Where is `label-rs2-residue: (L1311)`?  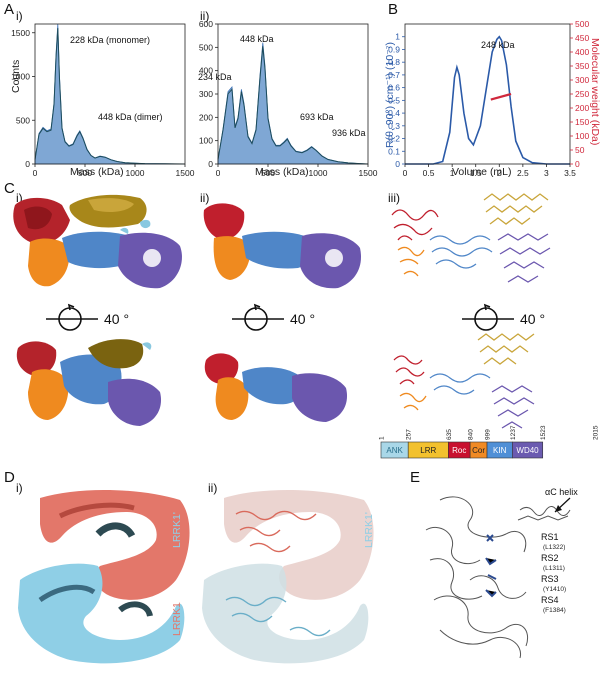 label-rs2-residue: (L1311) is located at coordinates (554, 568).